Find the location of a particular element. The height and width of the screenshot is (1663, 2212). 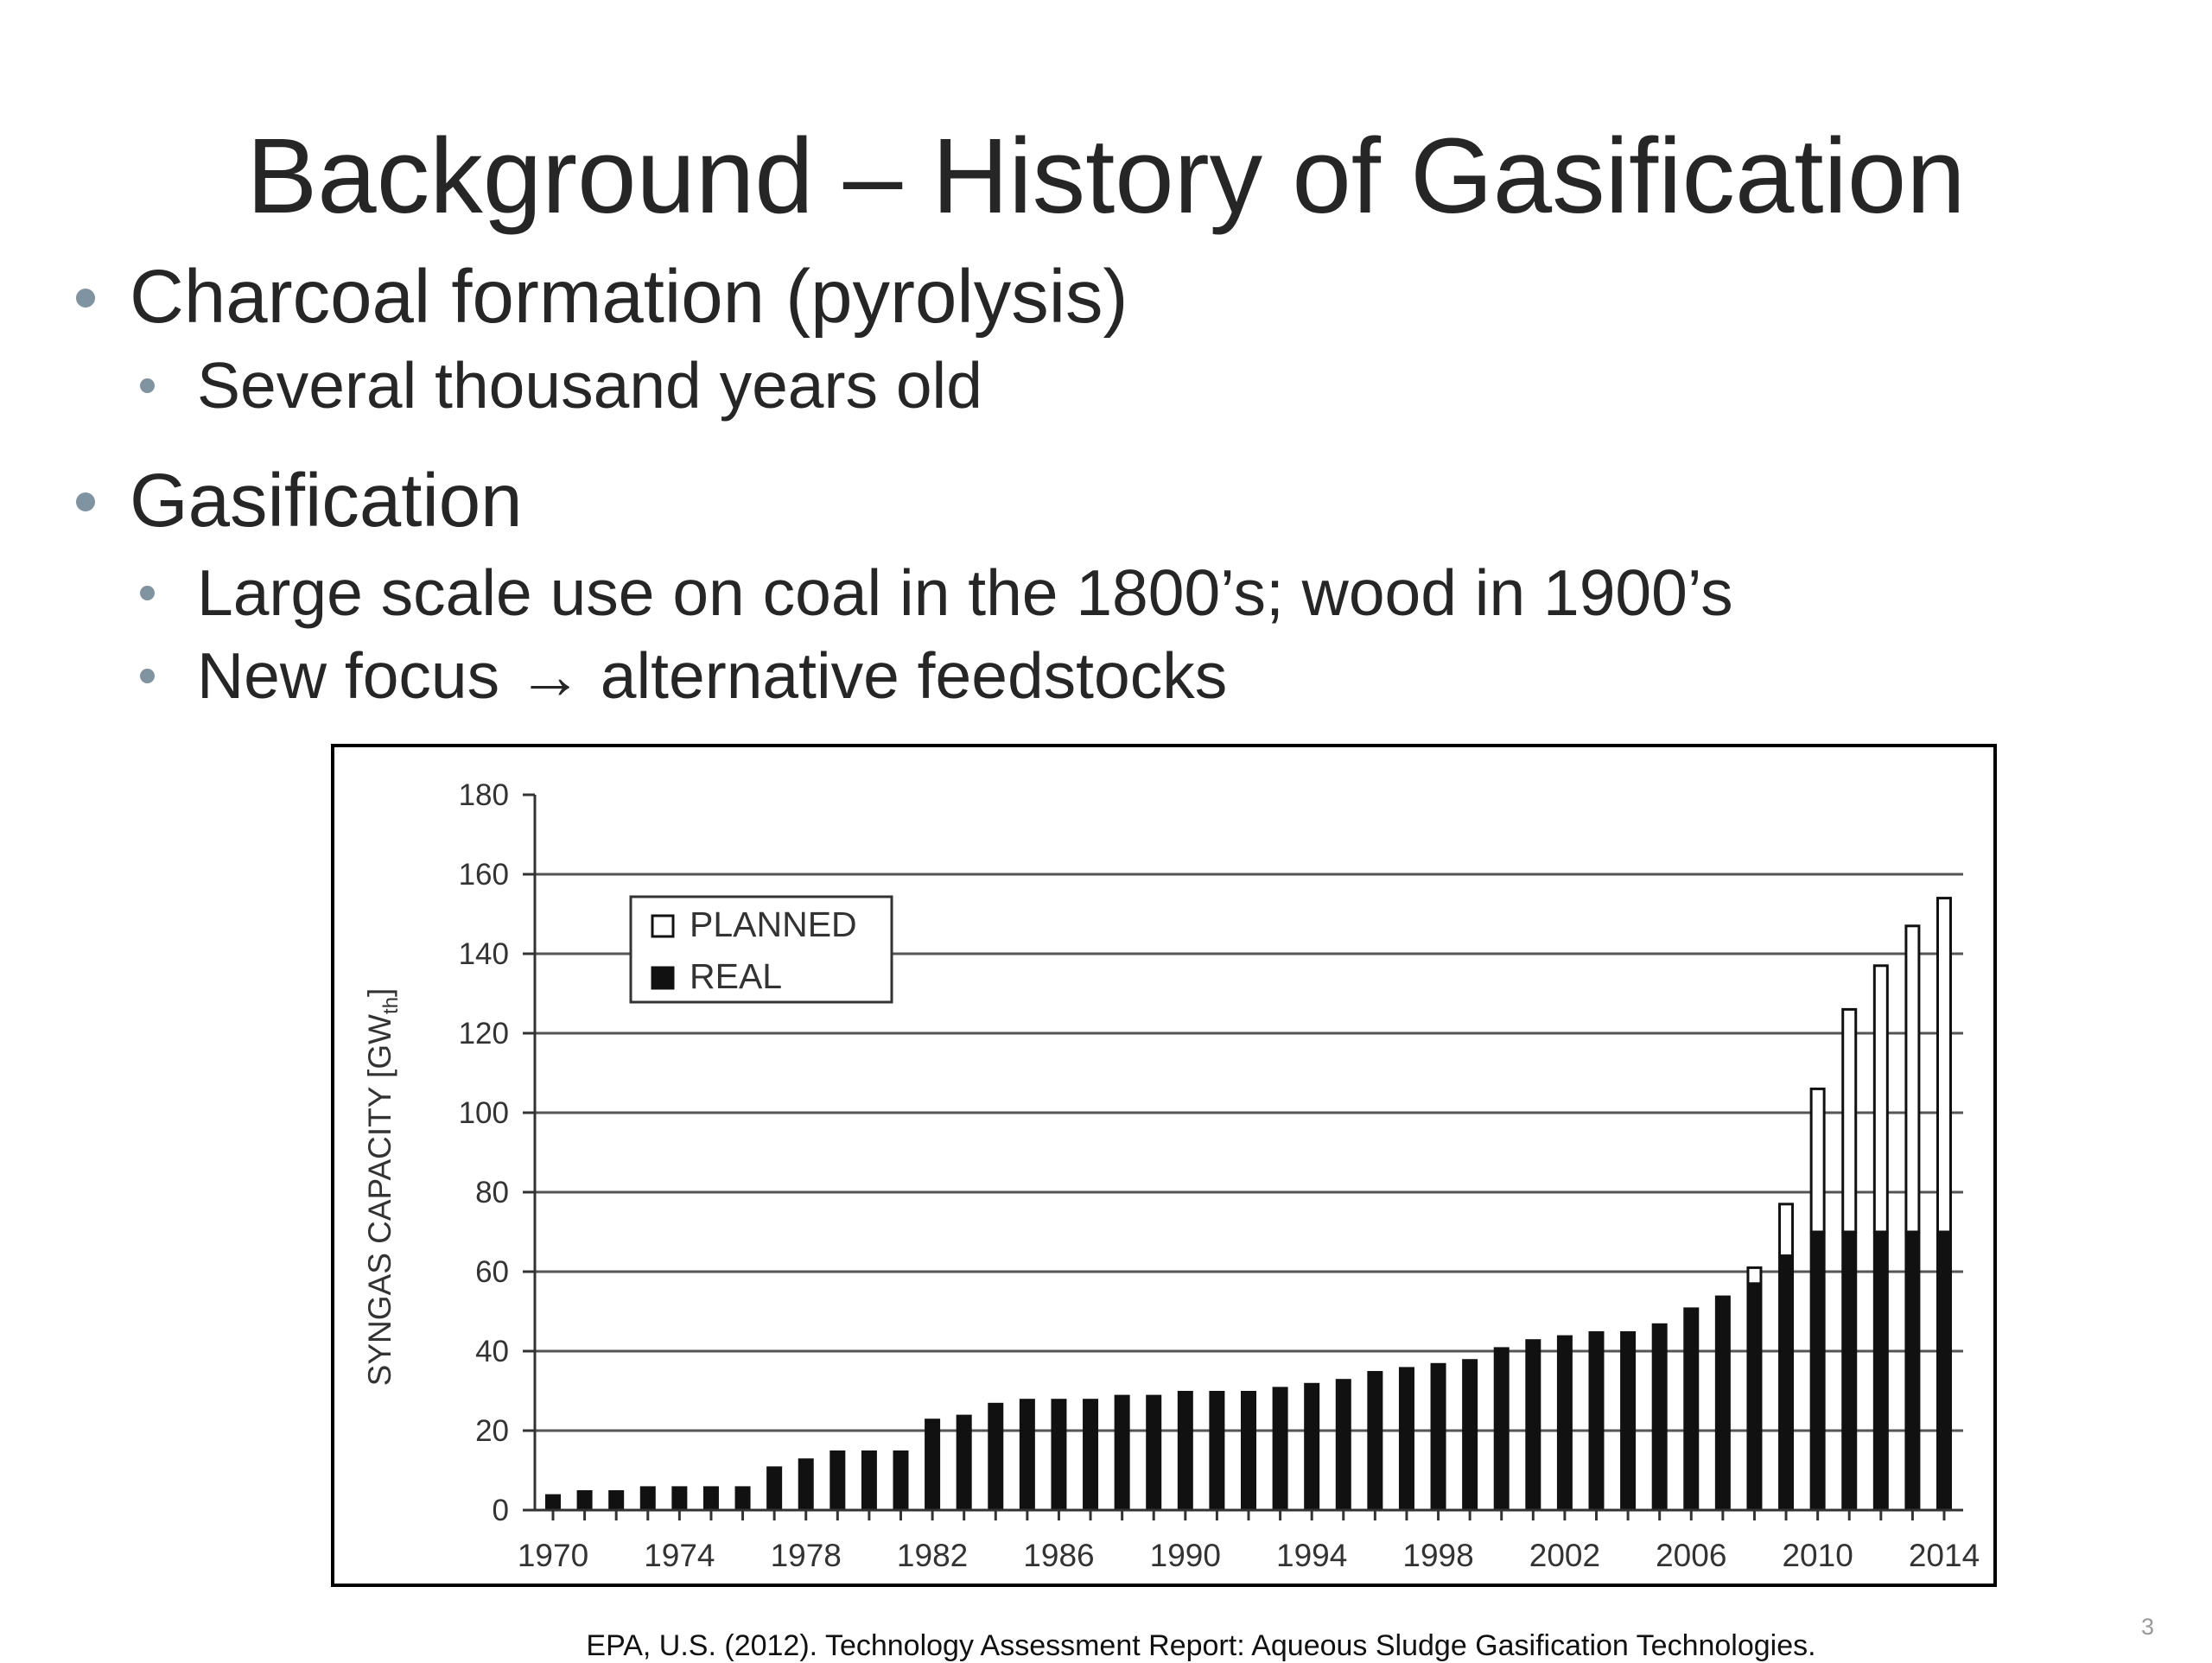

y-tick-label: 160 is located at coordinates (484, 875).